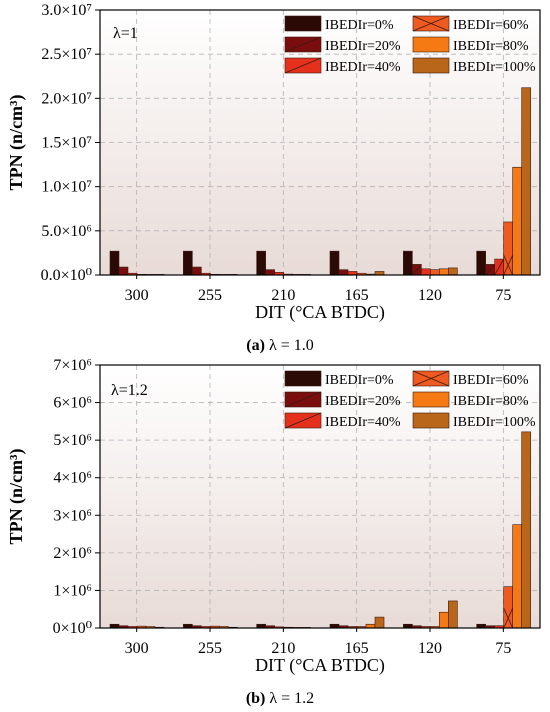  What do you see at coordinates (72, 440) in the screenshot?
I see `y-tick-label: 5×10⁶` at bounding box center [72, 440].